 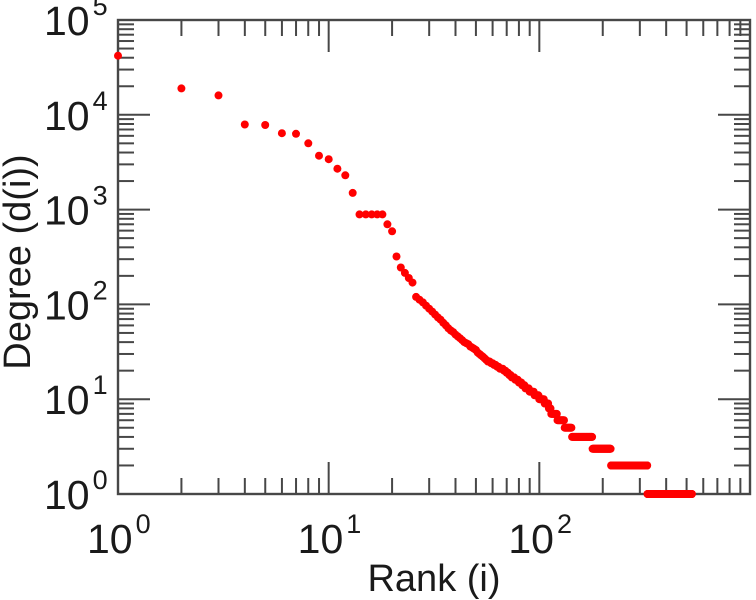 What do you see at coordinates (76, 301) in the screenshot?
I see `y-tick-label: 10 2` at bounding box center [76, 301].